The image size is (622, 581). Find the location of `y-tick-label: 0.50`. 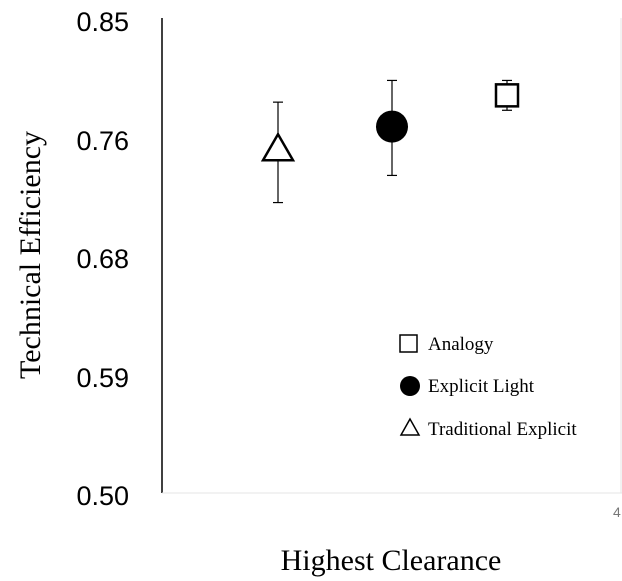

y-tick-label: 0.50 is located at coordinates (102, 496).